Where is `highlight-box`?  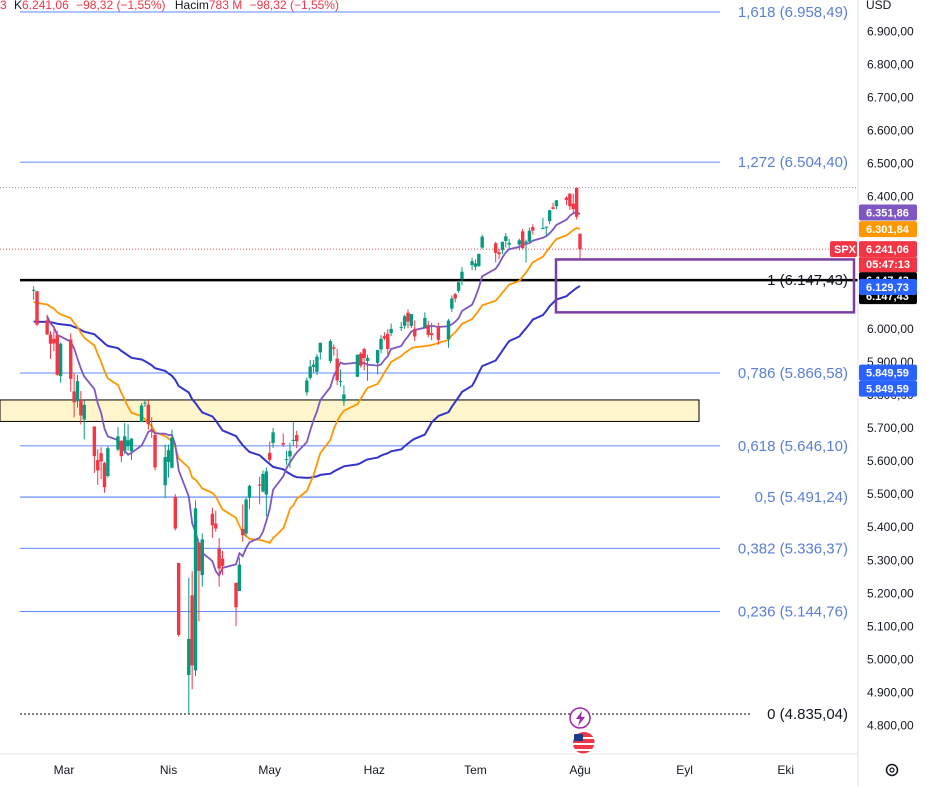 highlight-box is located at coordinates (705, 286).